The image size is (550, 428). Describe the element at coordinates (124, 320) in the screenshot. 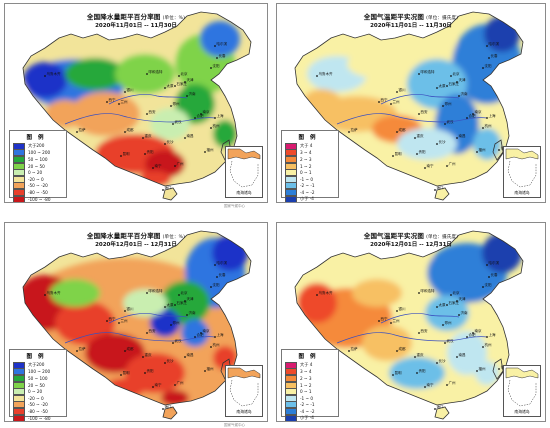

I see `city-label: 兰州` at that location.